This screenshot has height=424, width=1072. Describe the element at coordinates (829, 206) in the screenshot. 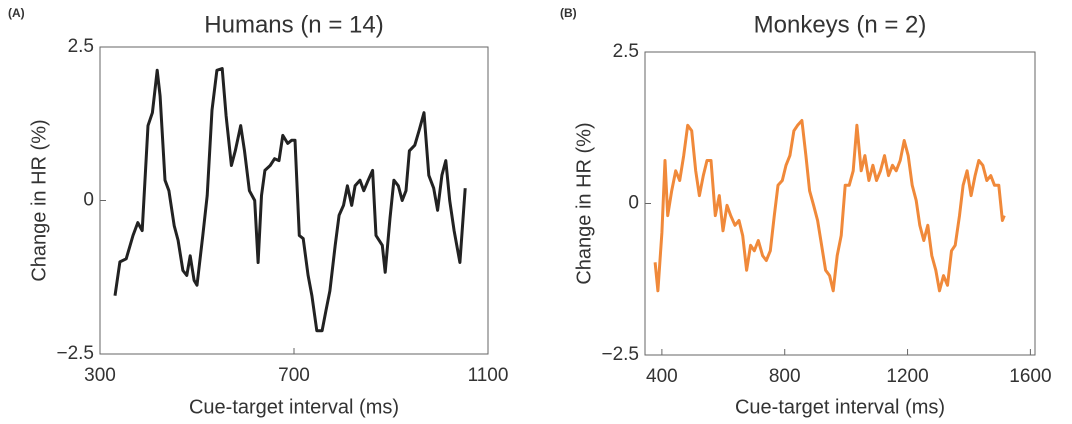

I see `data-line` at that location.